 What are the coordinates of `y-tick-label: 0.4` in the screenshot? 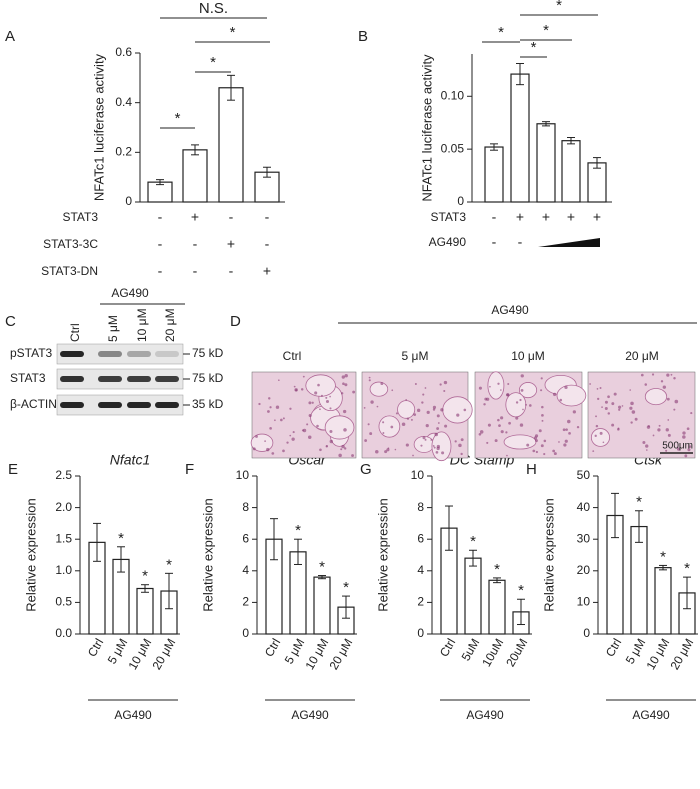 It's located at (123, 102).